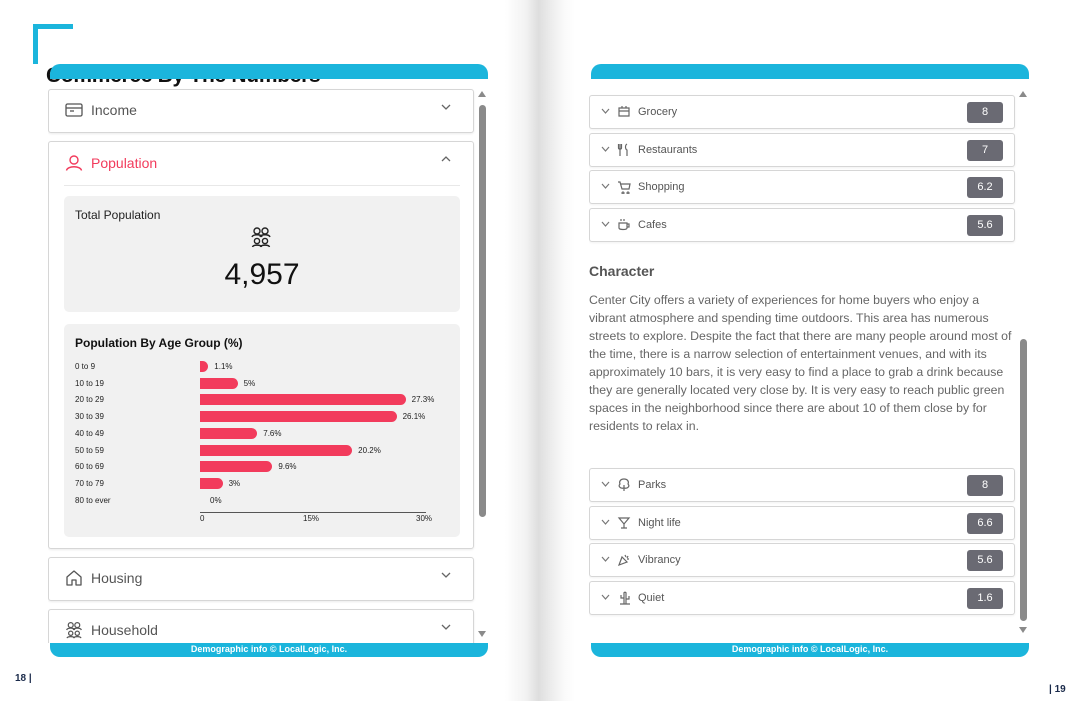 Image resolution: width=1080 pixels, height=701 pixels. What do you see at coordinates (802, 522) in the screenshot?
I see `category-row-night-life: Night life 6.6` at bounding box center [802, 522].